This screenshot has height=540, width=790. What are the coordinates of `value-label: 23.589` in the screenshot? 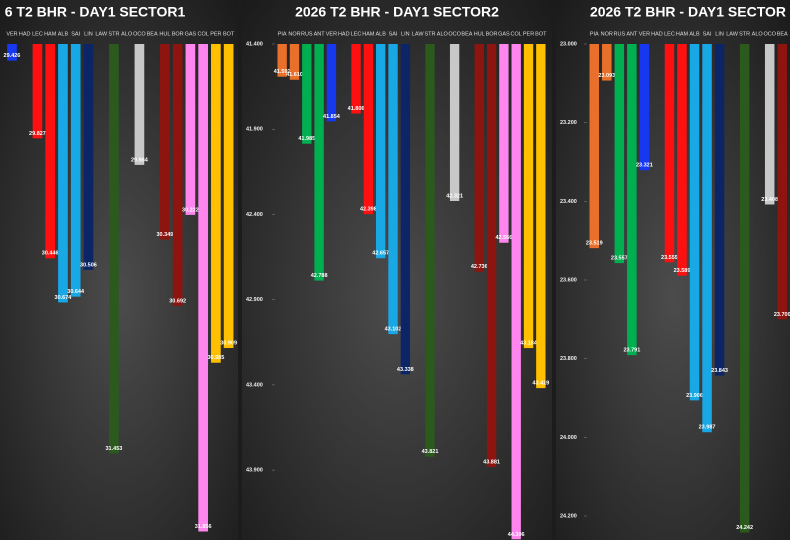 It's located at (682, 271).